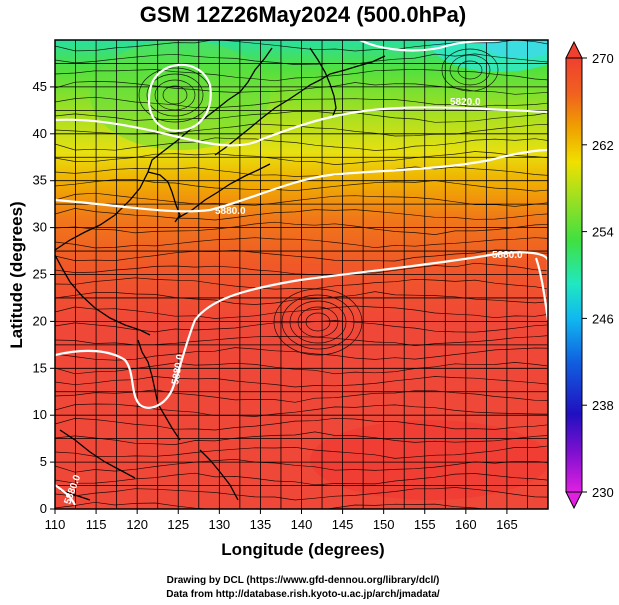  Describe the element at coordinates (466, 524) in the screenshot. I see `x-tick-label: 160` at that location.